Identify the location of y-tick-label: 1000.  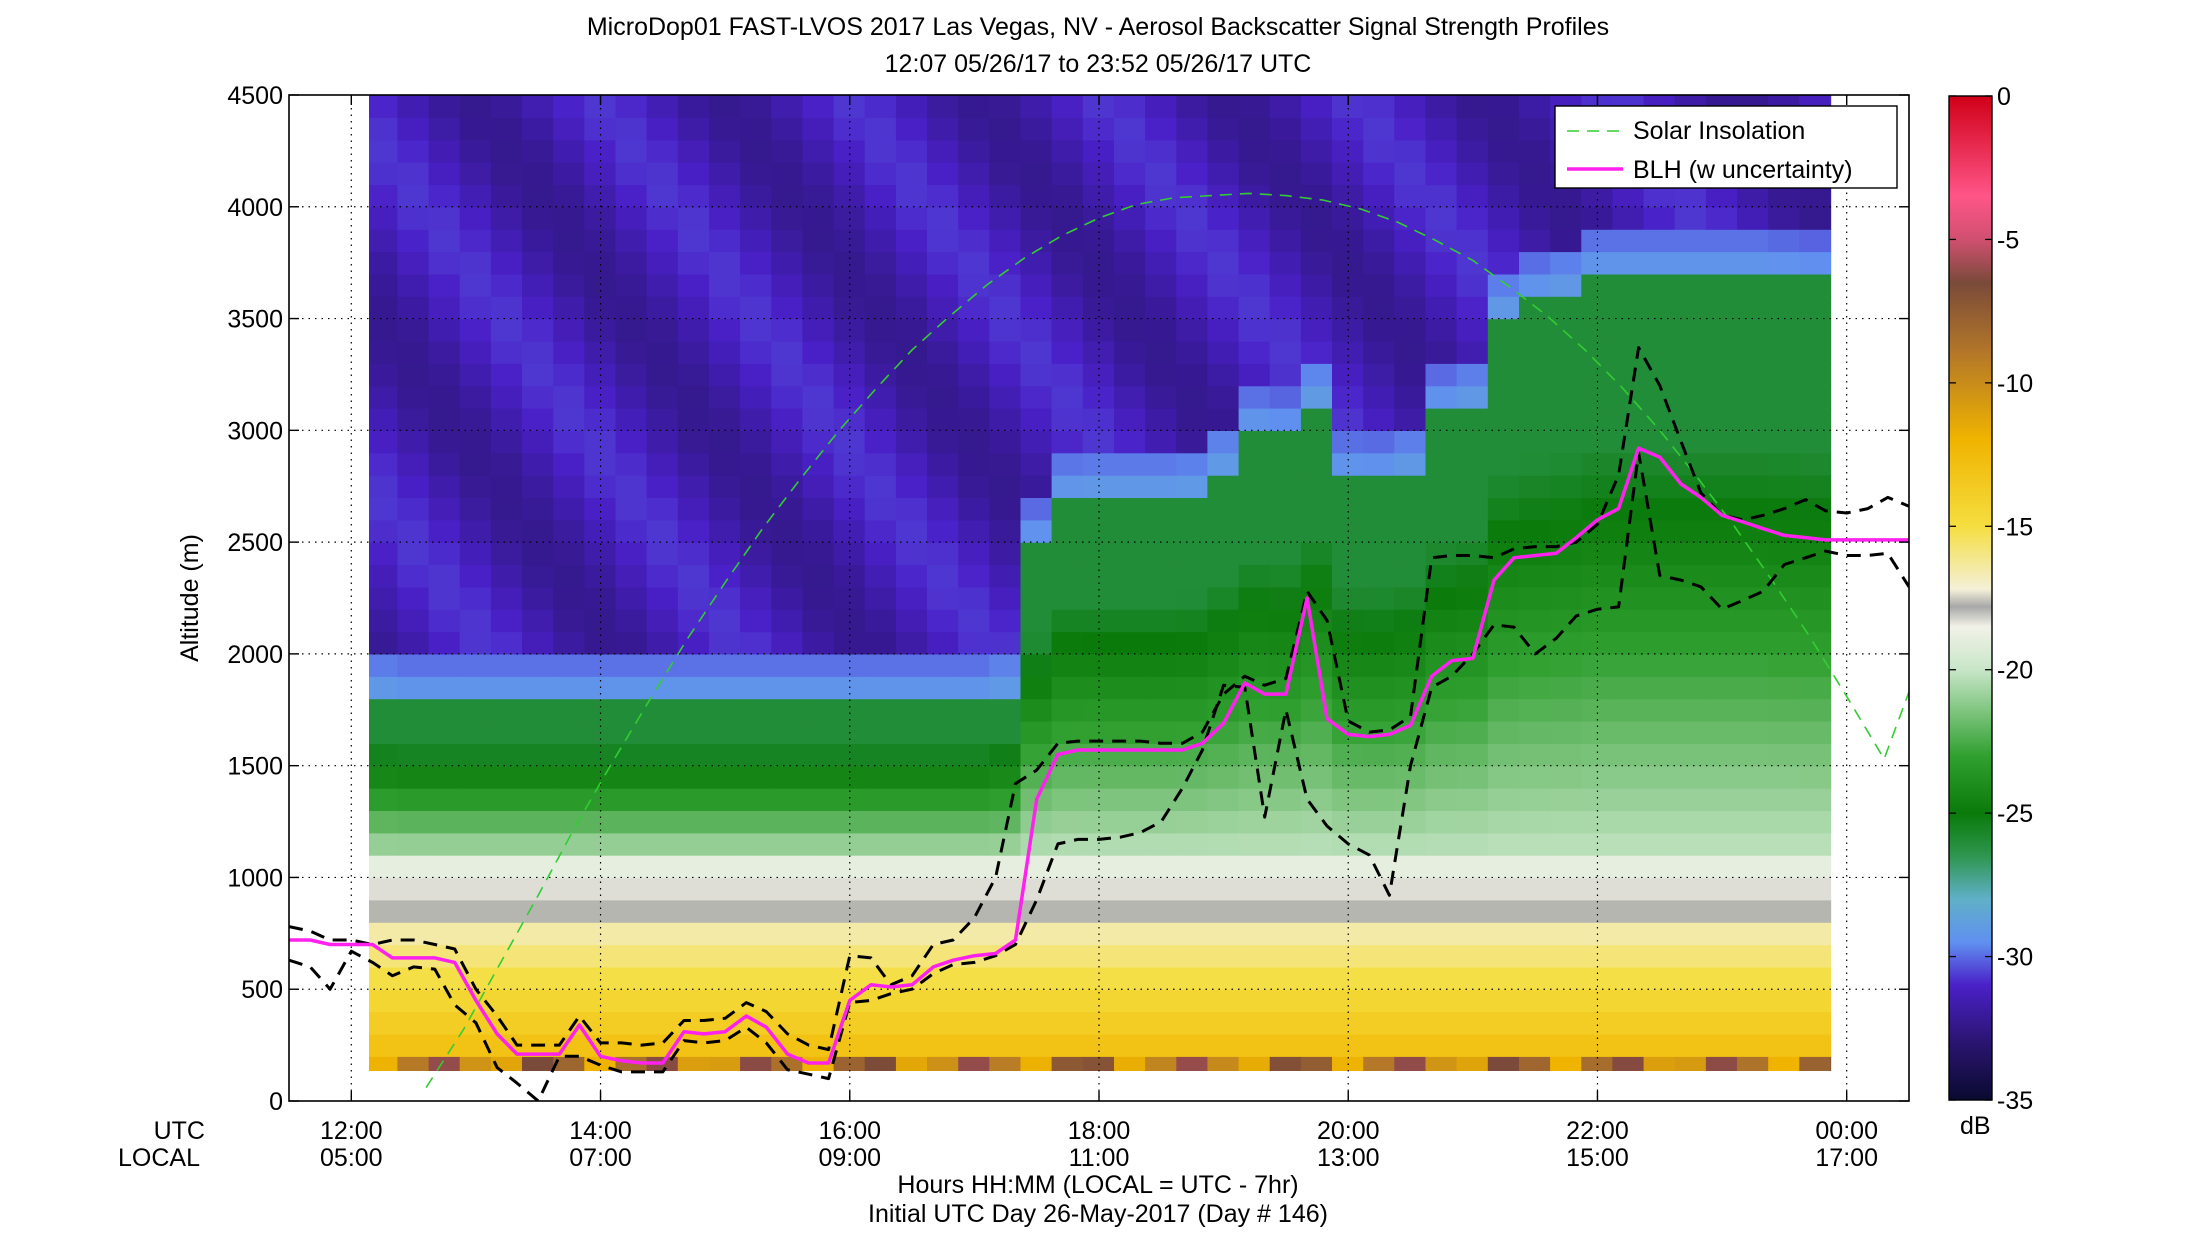
(255, 878).